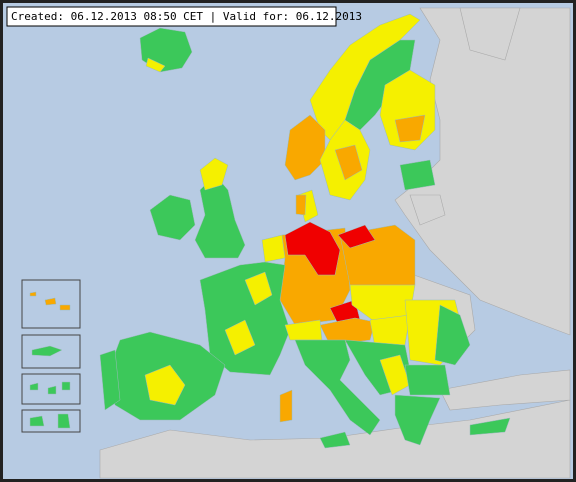 The image size is (576, 482). What do you see at coordinates (172, 217) in the screenshot?
I see `ireland` at bounding box center [172, 217].